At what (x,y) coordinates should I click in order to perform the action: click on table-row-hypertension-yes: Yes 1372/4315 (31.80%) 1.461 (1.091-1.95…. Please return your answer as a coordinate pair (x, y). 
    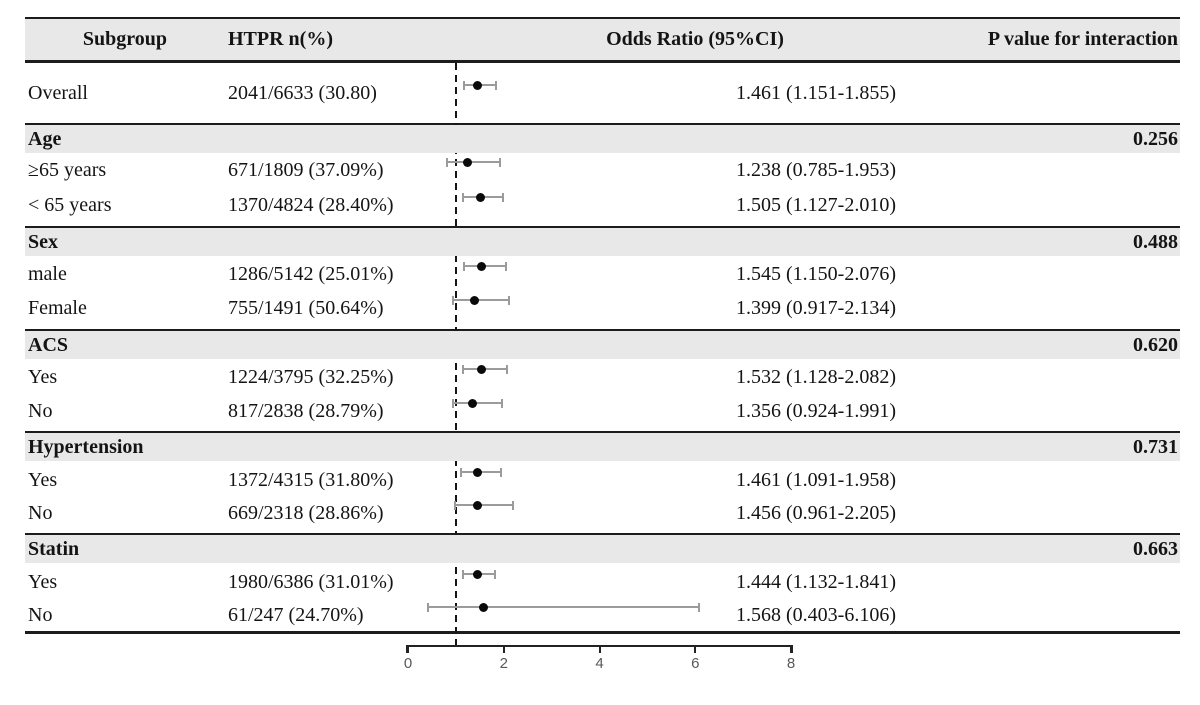
    Looking at the image, I should click on (600, 480).